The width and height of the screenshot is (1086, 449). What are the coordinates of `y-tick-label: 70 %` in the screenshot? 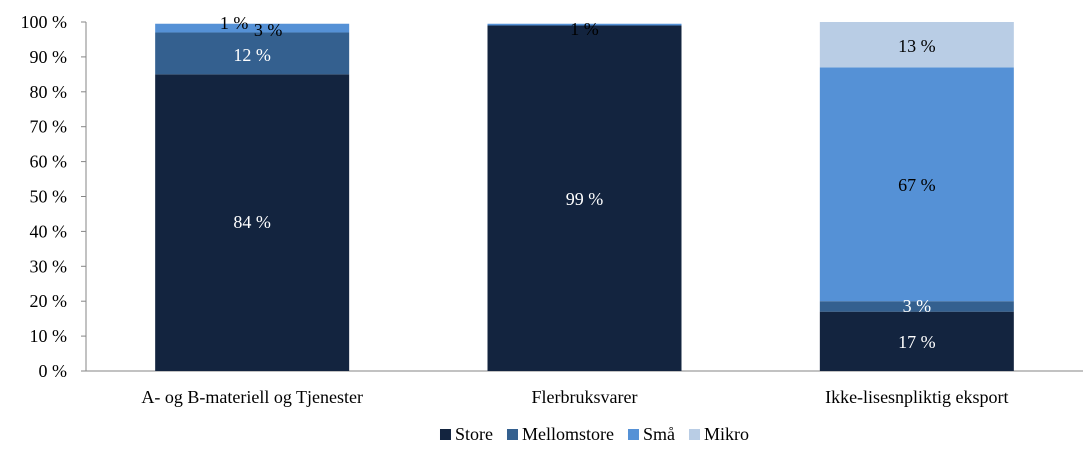 It's located at (49, 127).